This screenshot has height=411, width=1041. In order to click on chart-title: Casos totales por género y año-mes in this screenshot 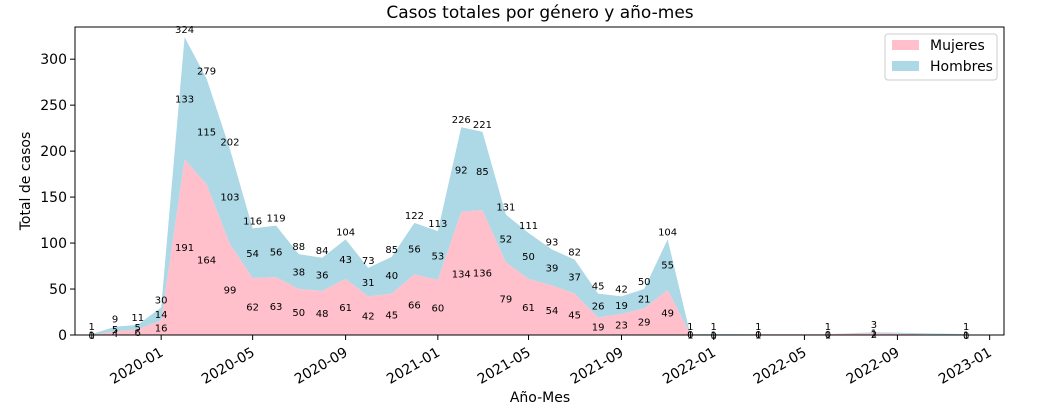, I will do `click(539, 13)`.